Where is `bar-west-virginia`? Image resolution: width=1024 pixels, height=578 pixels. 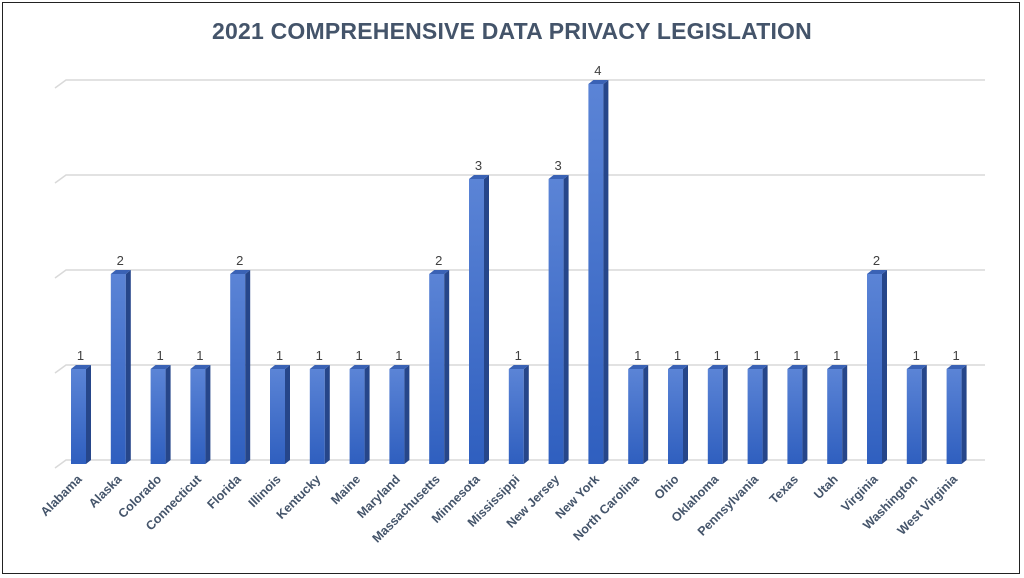 bar-west-virginia is located at coordinates (954, 416).